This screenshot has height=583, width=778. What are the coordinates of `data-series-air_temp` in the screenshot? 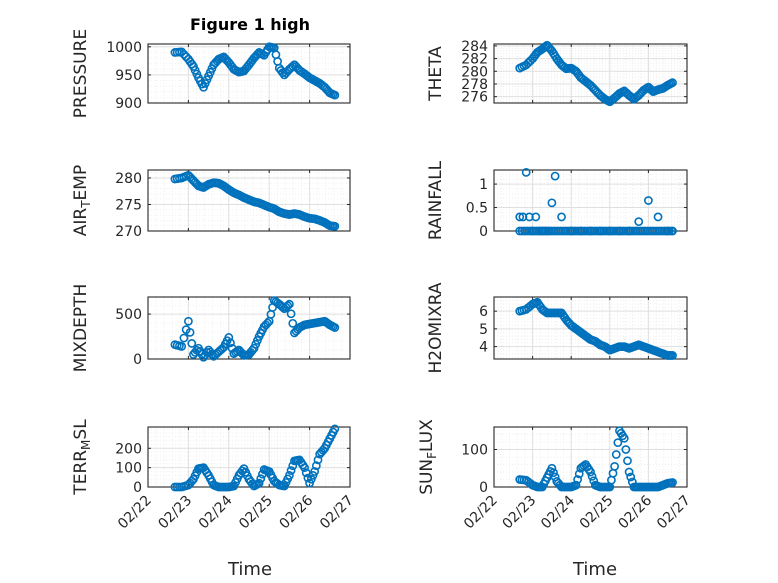 It's located at (255, 200).